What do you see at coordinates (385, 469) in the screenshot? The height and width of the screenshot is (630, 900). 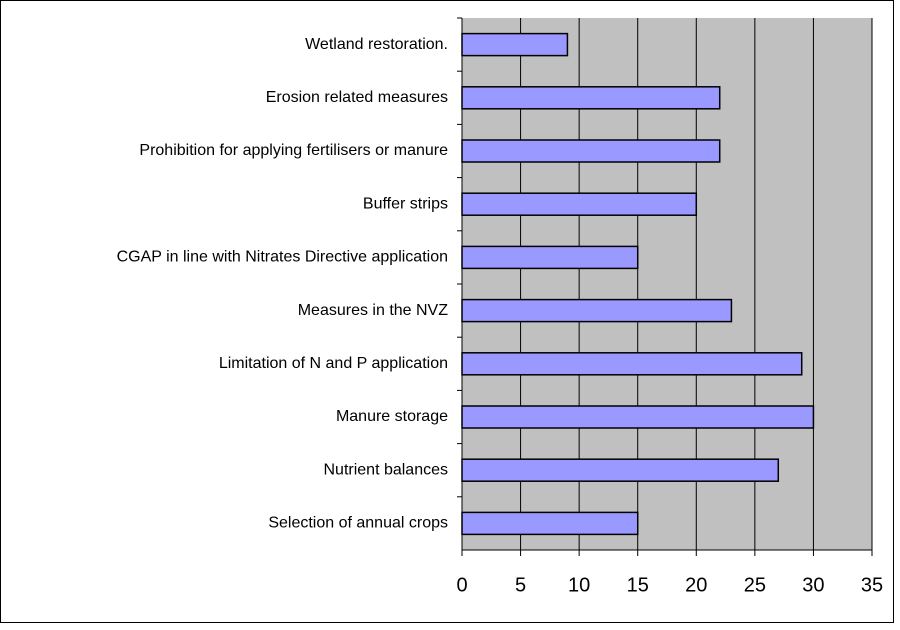 I see `y-tick-label: Nutrient balances` at bounding box center [385, 469].